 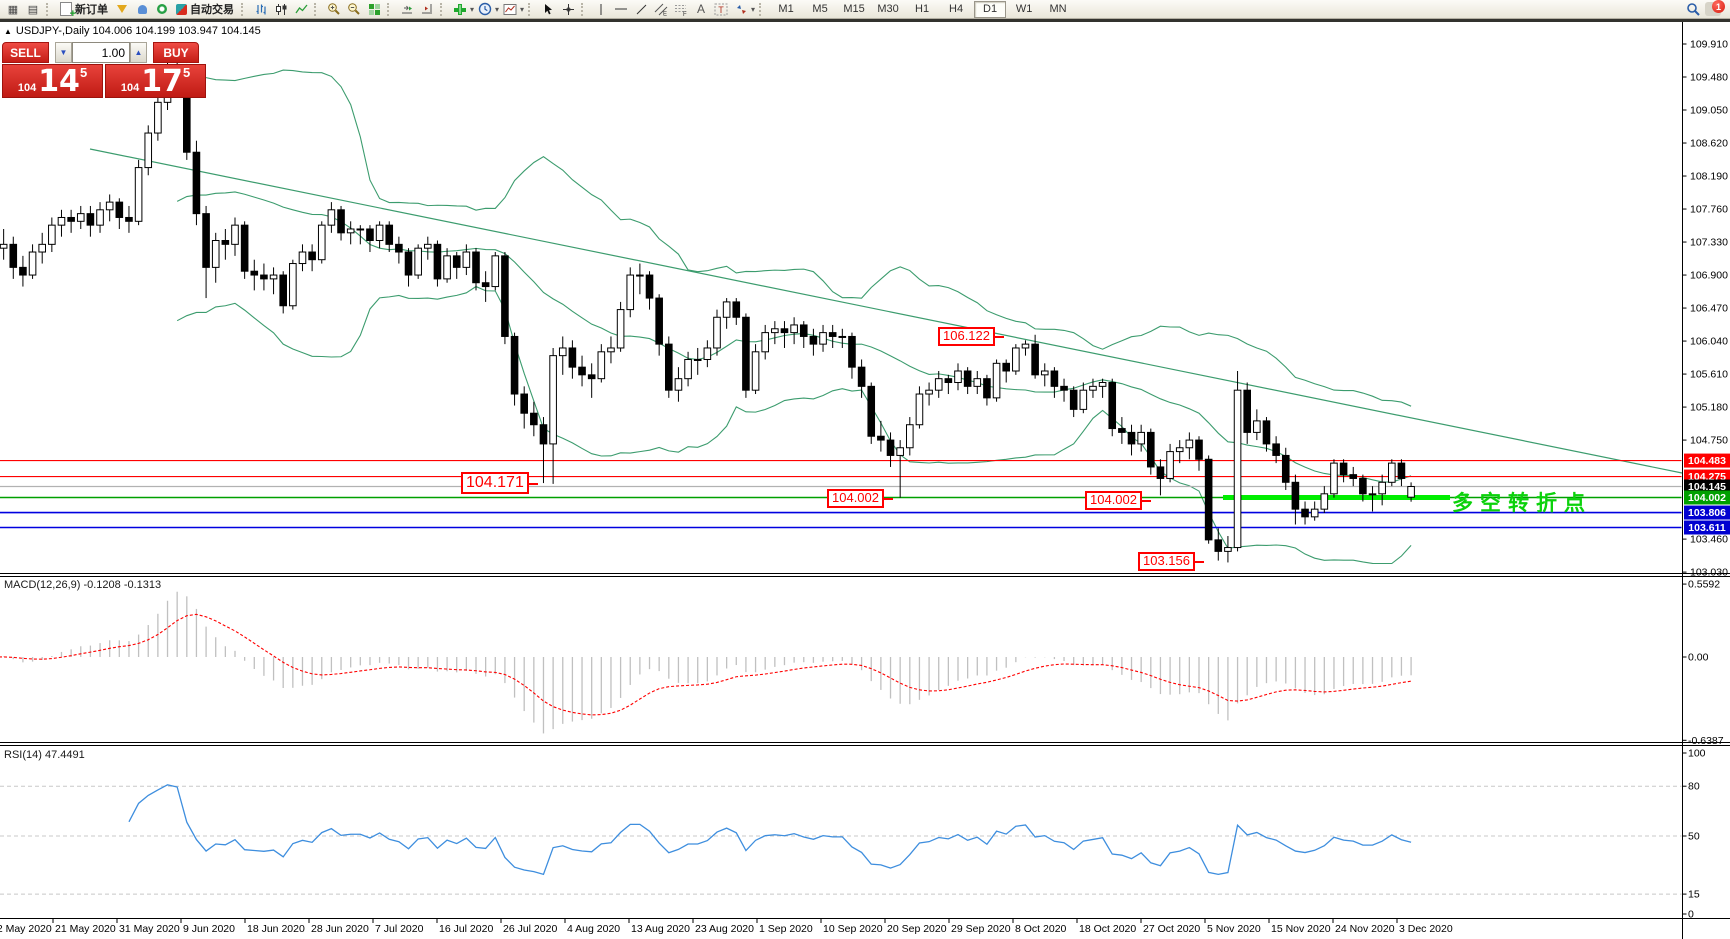 I want to click on one-click-trading-panel: SELL ▼ 1.00 ▲ BUY 104 14 5 104 17 5, so click(x=105, y=70).